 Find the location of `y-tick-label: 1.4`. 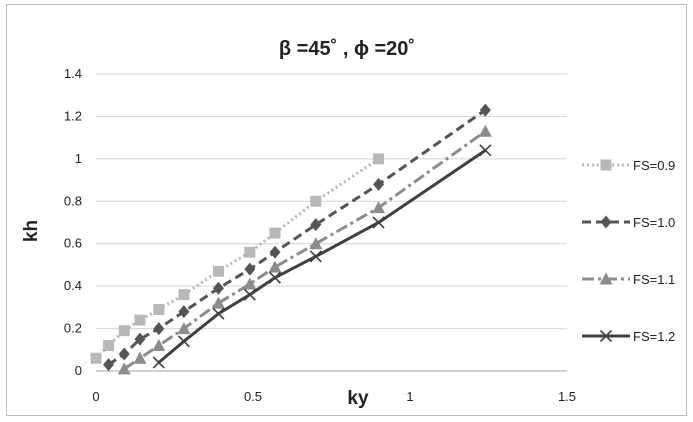

y-tick-label: 1.4 is located at coordinates (73, 73).